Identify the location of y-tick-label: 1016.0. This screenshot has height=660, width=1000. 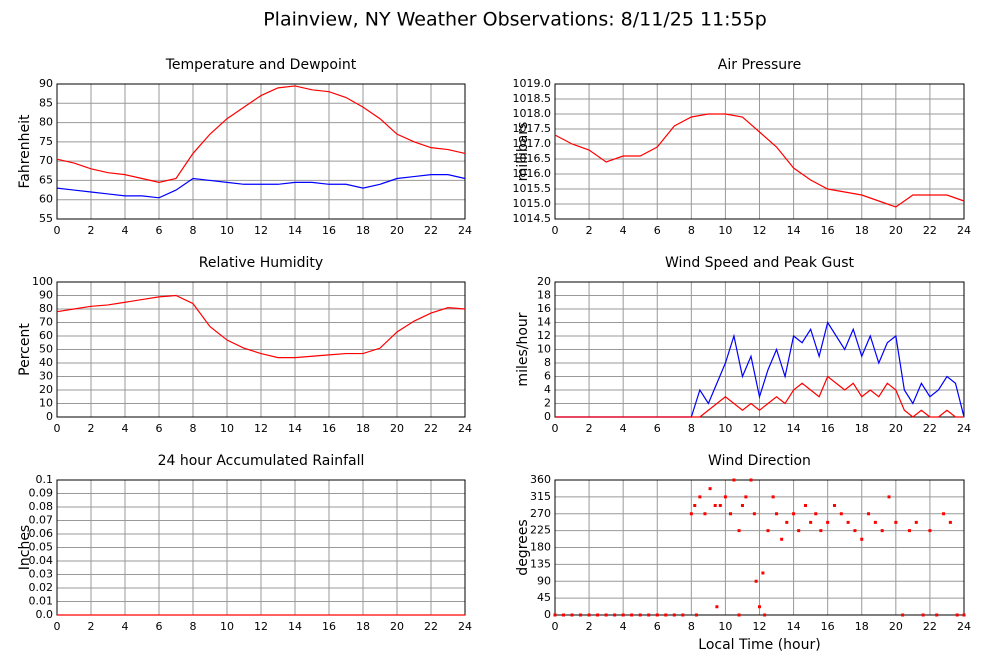
(532, 173).